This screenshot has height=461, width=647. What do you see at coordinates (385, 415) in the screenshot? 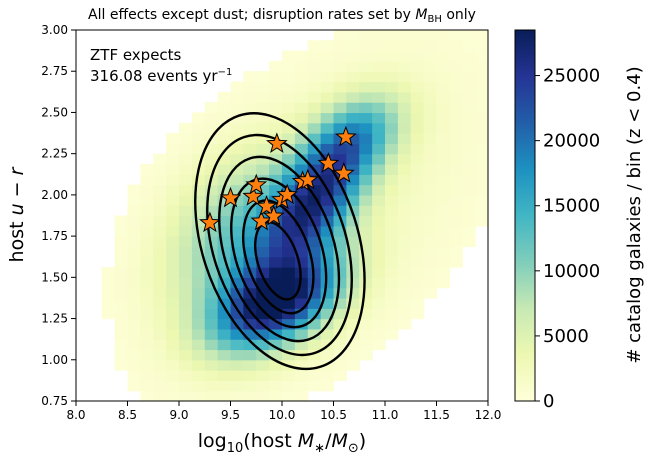
I see `x-tick-label: 11.0` at bounding box center [385, 415].